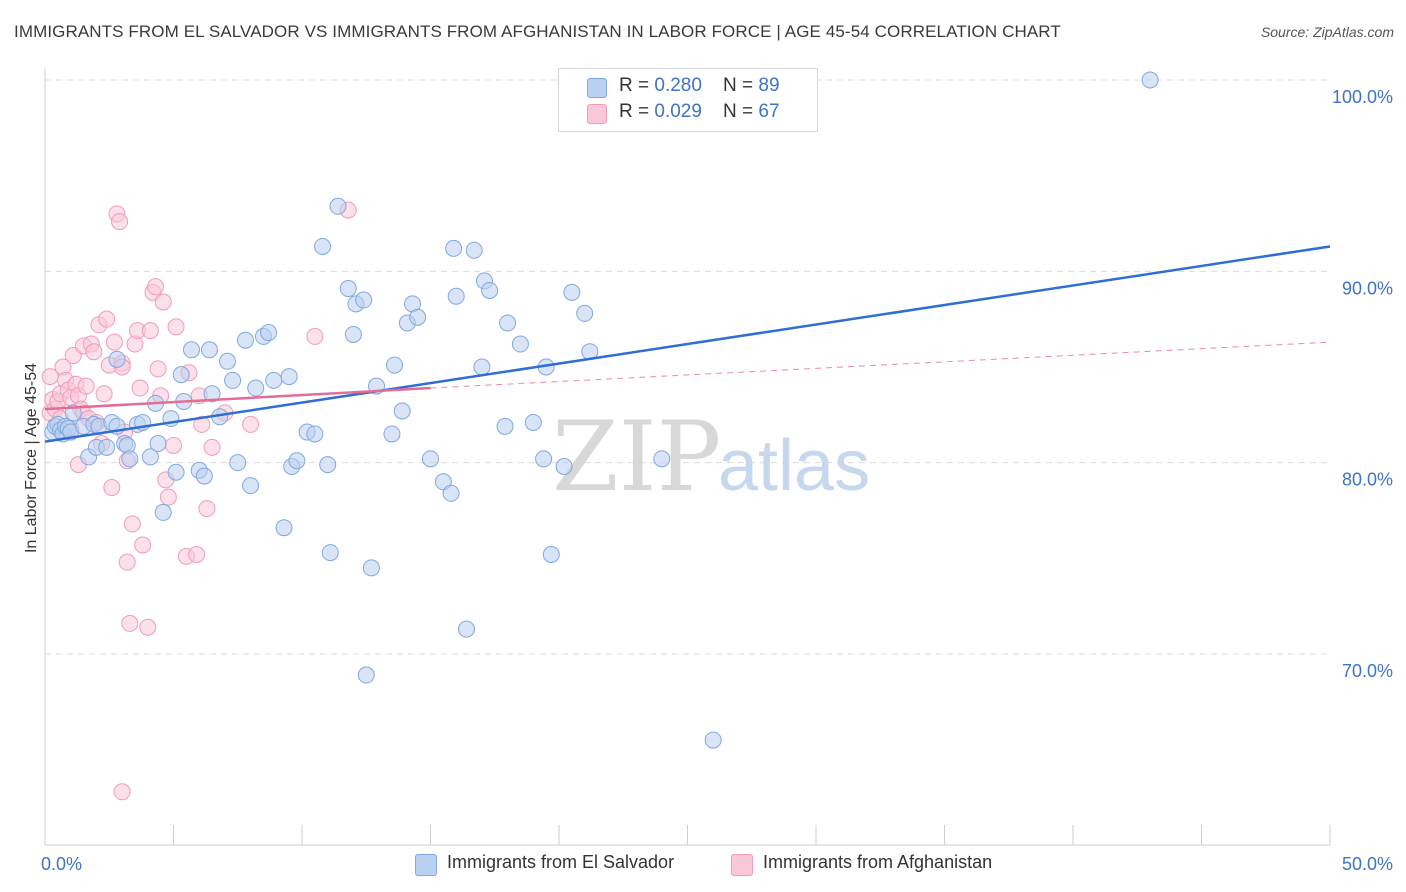  I want to click on legend-n-value: 89, so click(769, 85).